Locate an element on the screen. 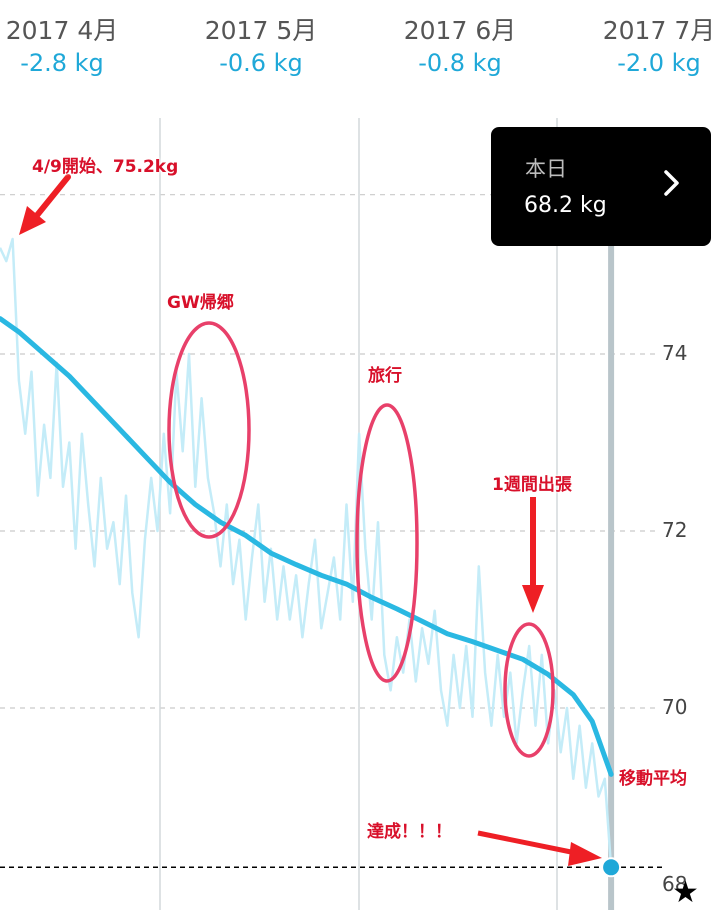 This screenshot has height=910, width=719. month-header-may: 2017 5月 -0.6 kg is located at coordinates (261, 46).